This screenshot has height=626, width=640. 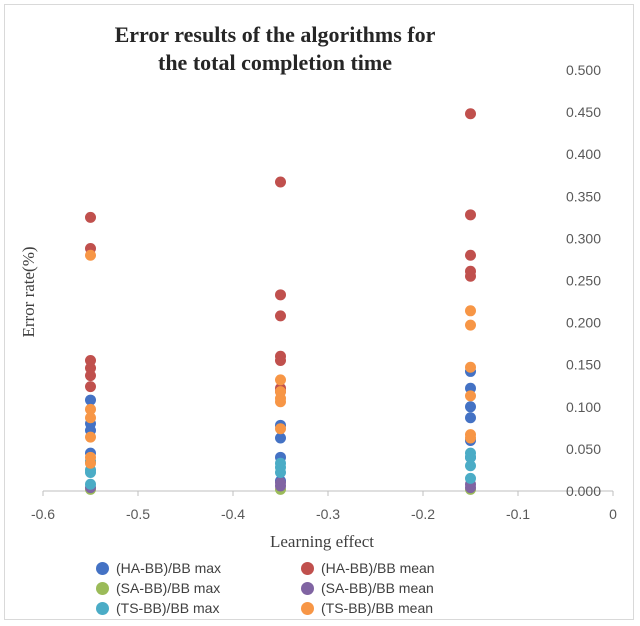 I want to click on legend-label: (TS-BB)/BB max, so click(x=168, y=608).